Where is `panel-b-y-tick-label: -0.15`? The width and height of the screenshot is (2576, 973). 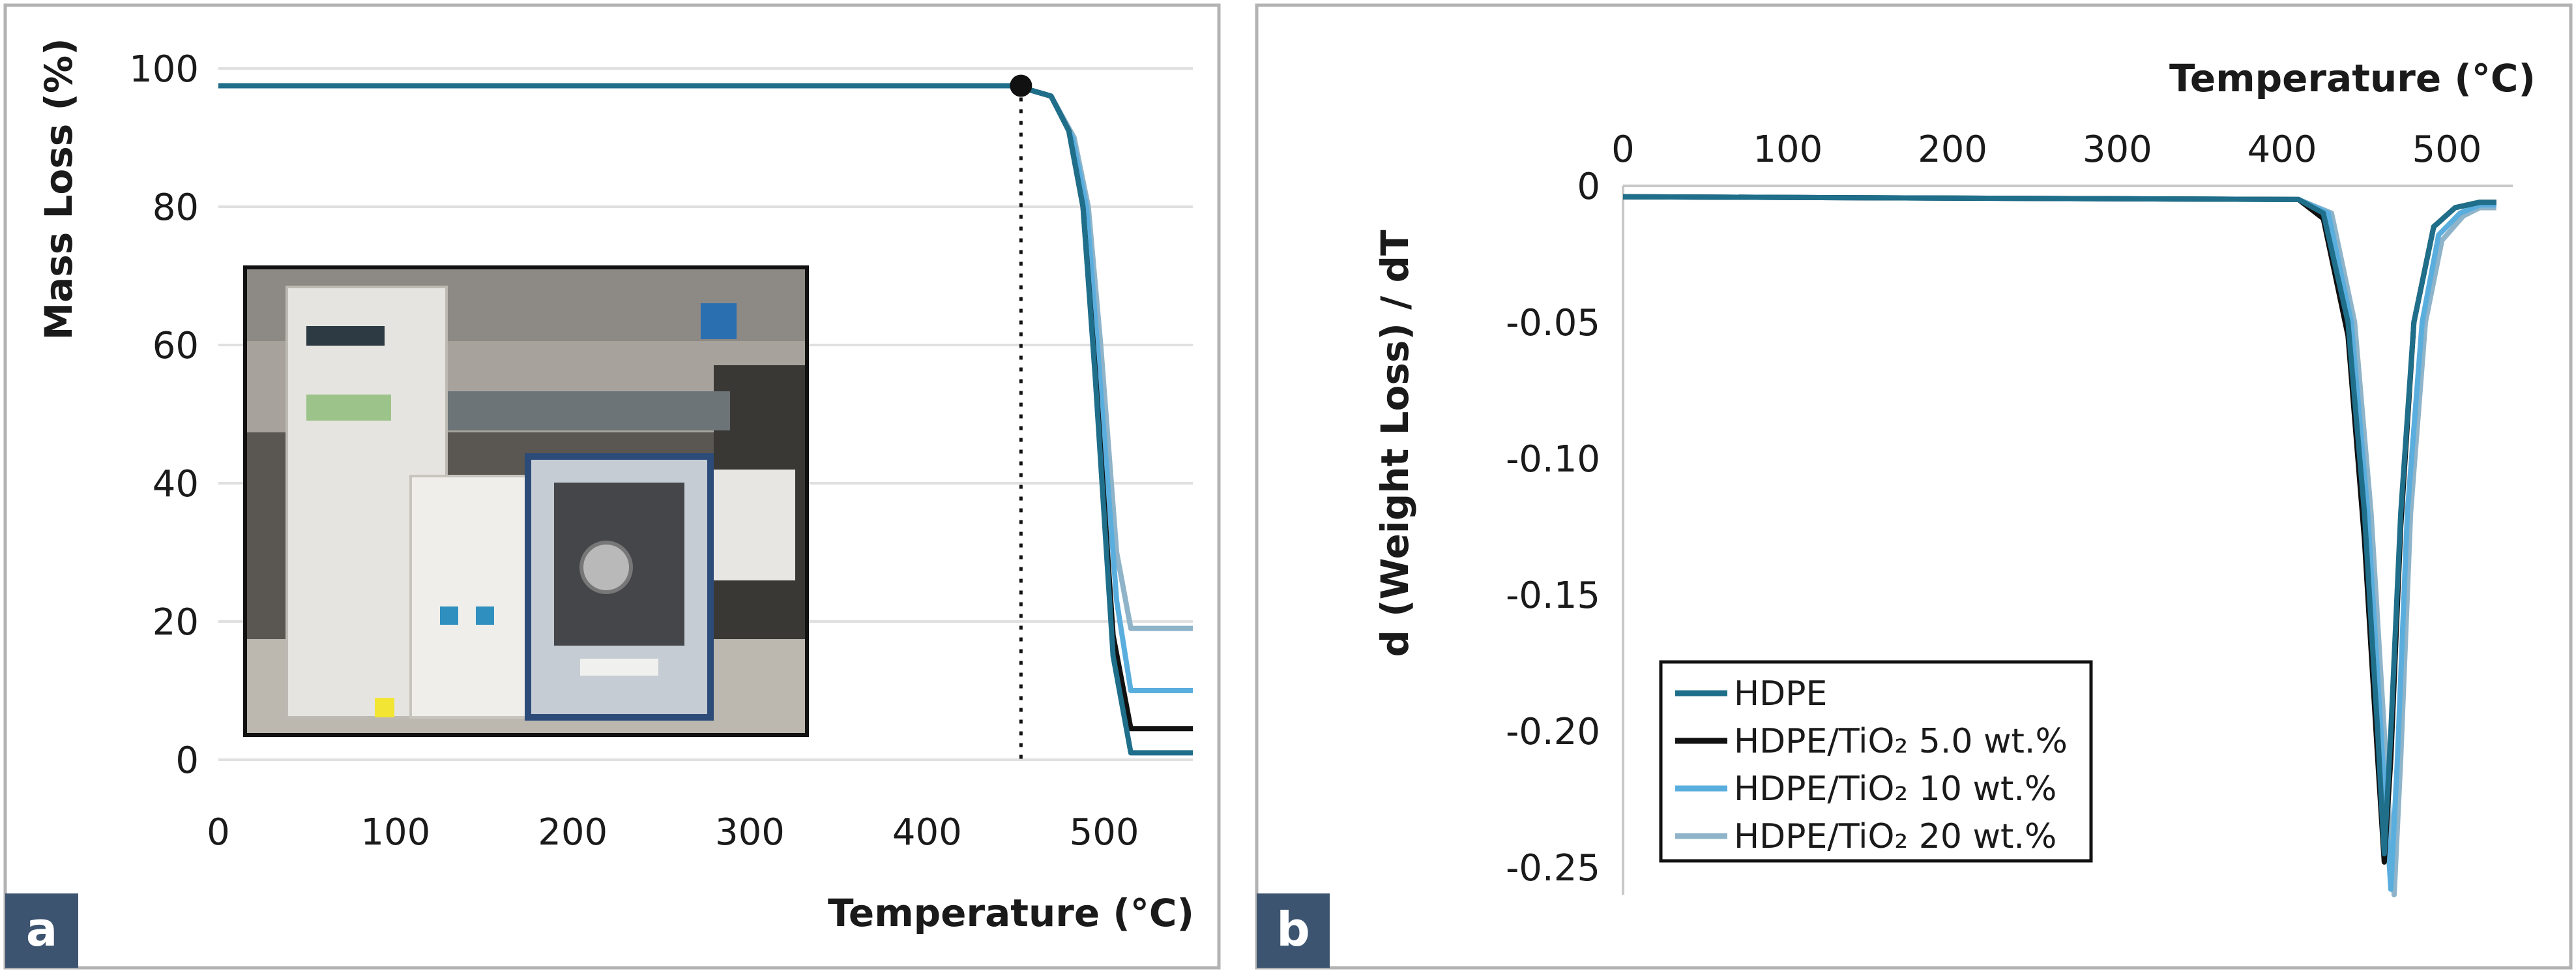
panel-b-y-tick-label: -0.15 is located at coordinates (1553, 596).